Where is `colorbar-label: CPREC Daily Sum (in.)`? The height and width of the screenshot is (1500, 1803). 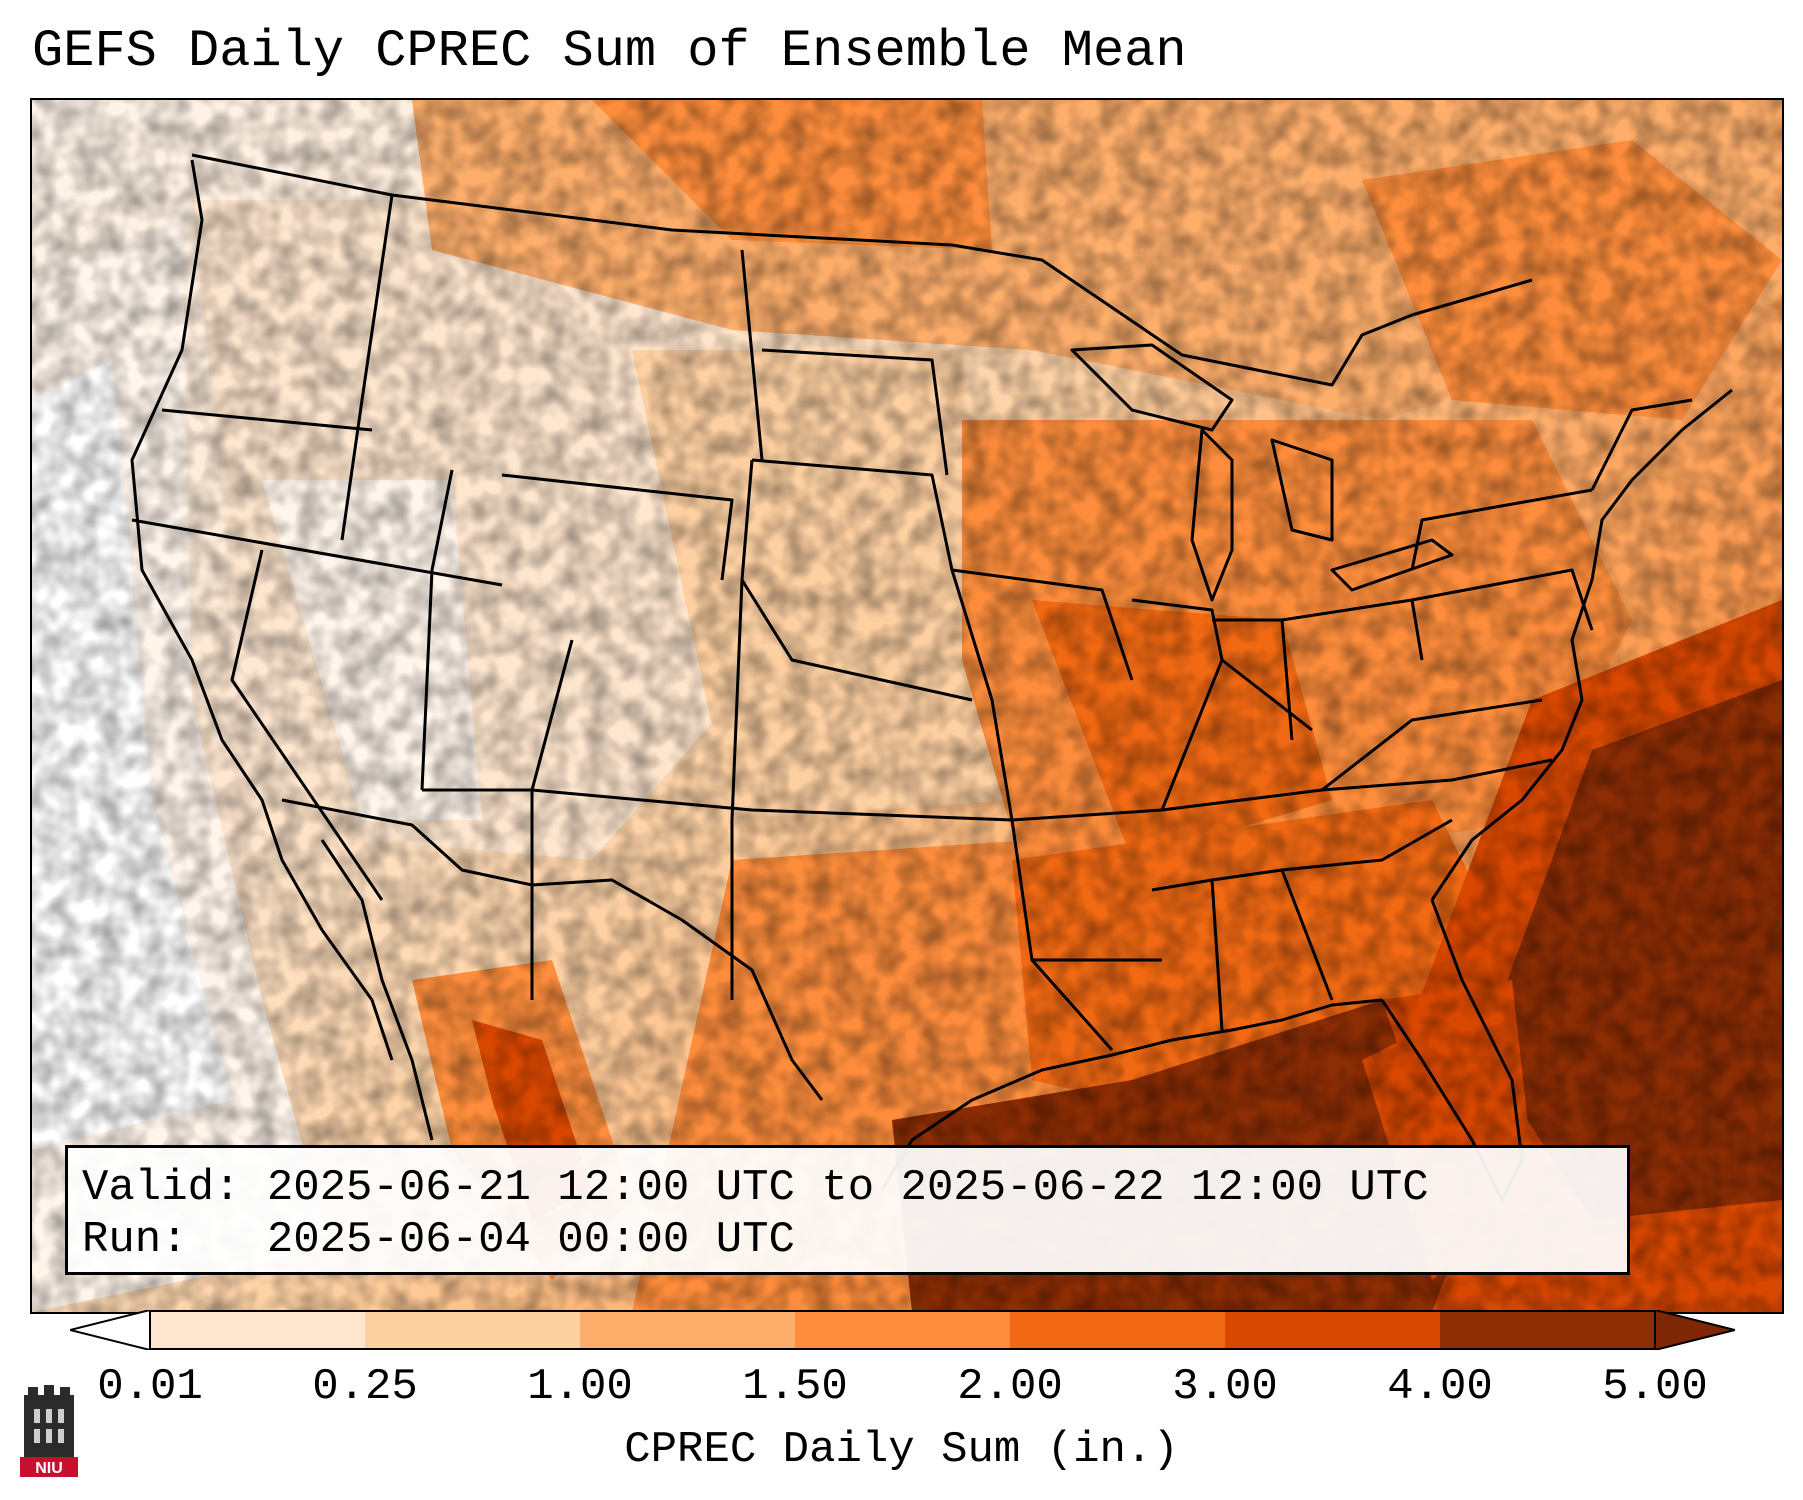
colorbar-label: CPREC Daily Sum (in.) is located at coordinates (901, 1450).